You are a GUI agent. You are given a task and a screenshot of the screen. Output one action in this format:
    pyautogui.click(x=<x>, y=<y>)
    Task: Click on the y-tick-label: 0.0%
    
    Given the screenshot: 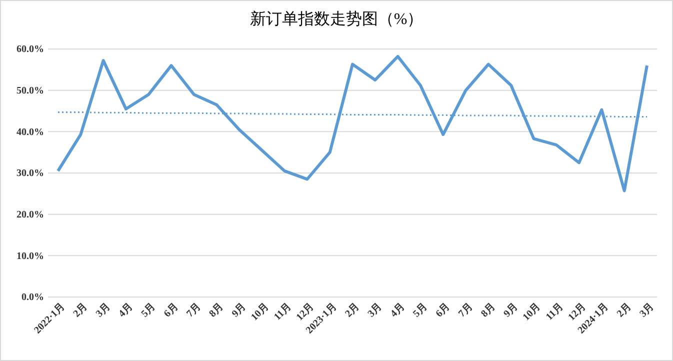 What is the action you would take?
    pyautogui.click(x=33, y=298)
    